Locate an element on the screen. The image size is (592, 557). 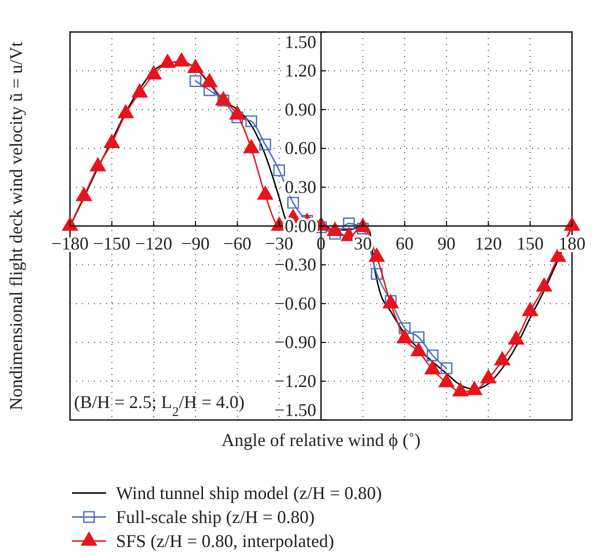
y-tick-label: 0.30 is located at coordinates (300, 186).